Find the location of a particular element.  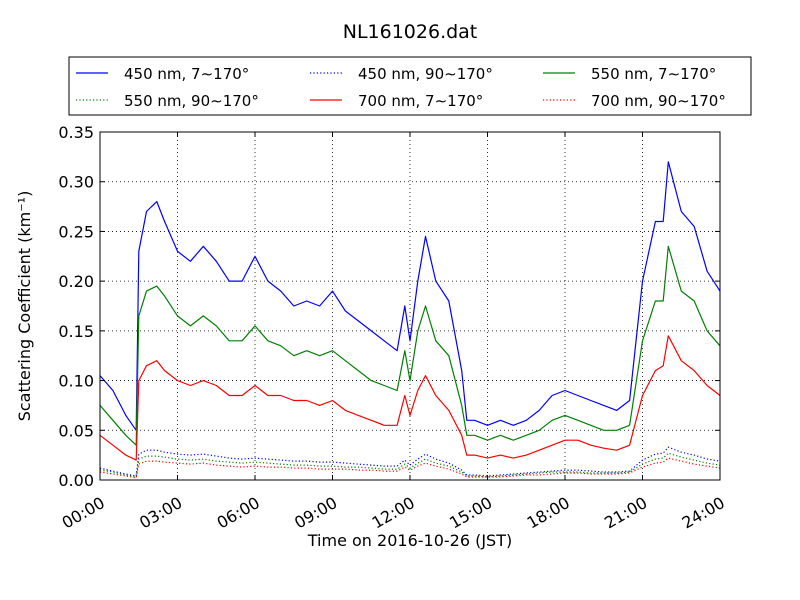

x-tick-label: 09:00 is located at coordinates (315, 513).